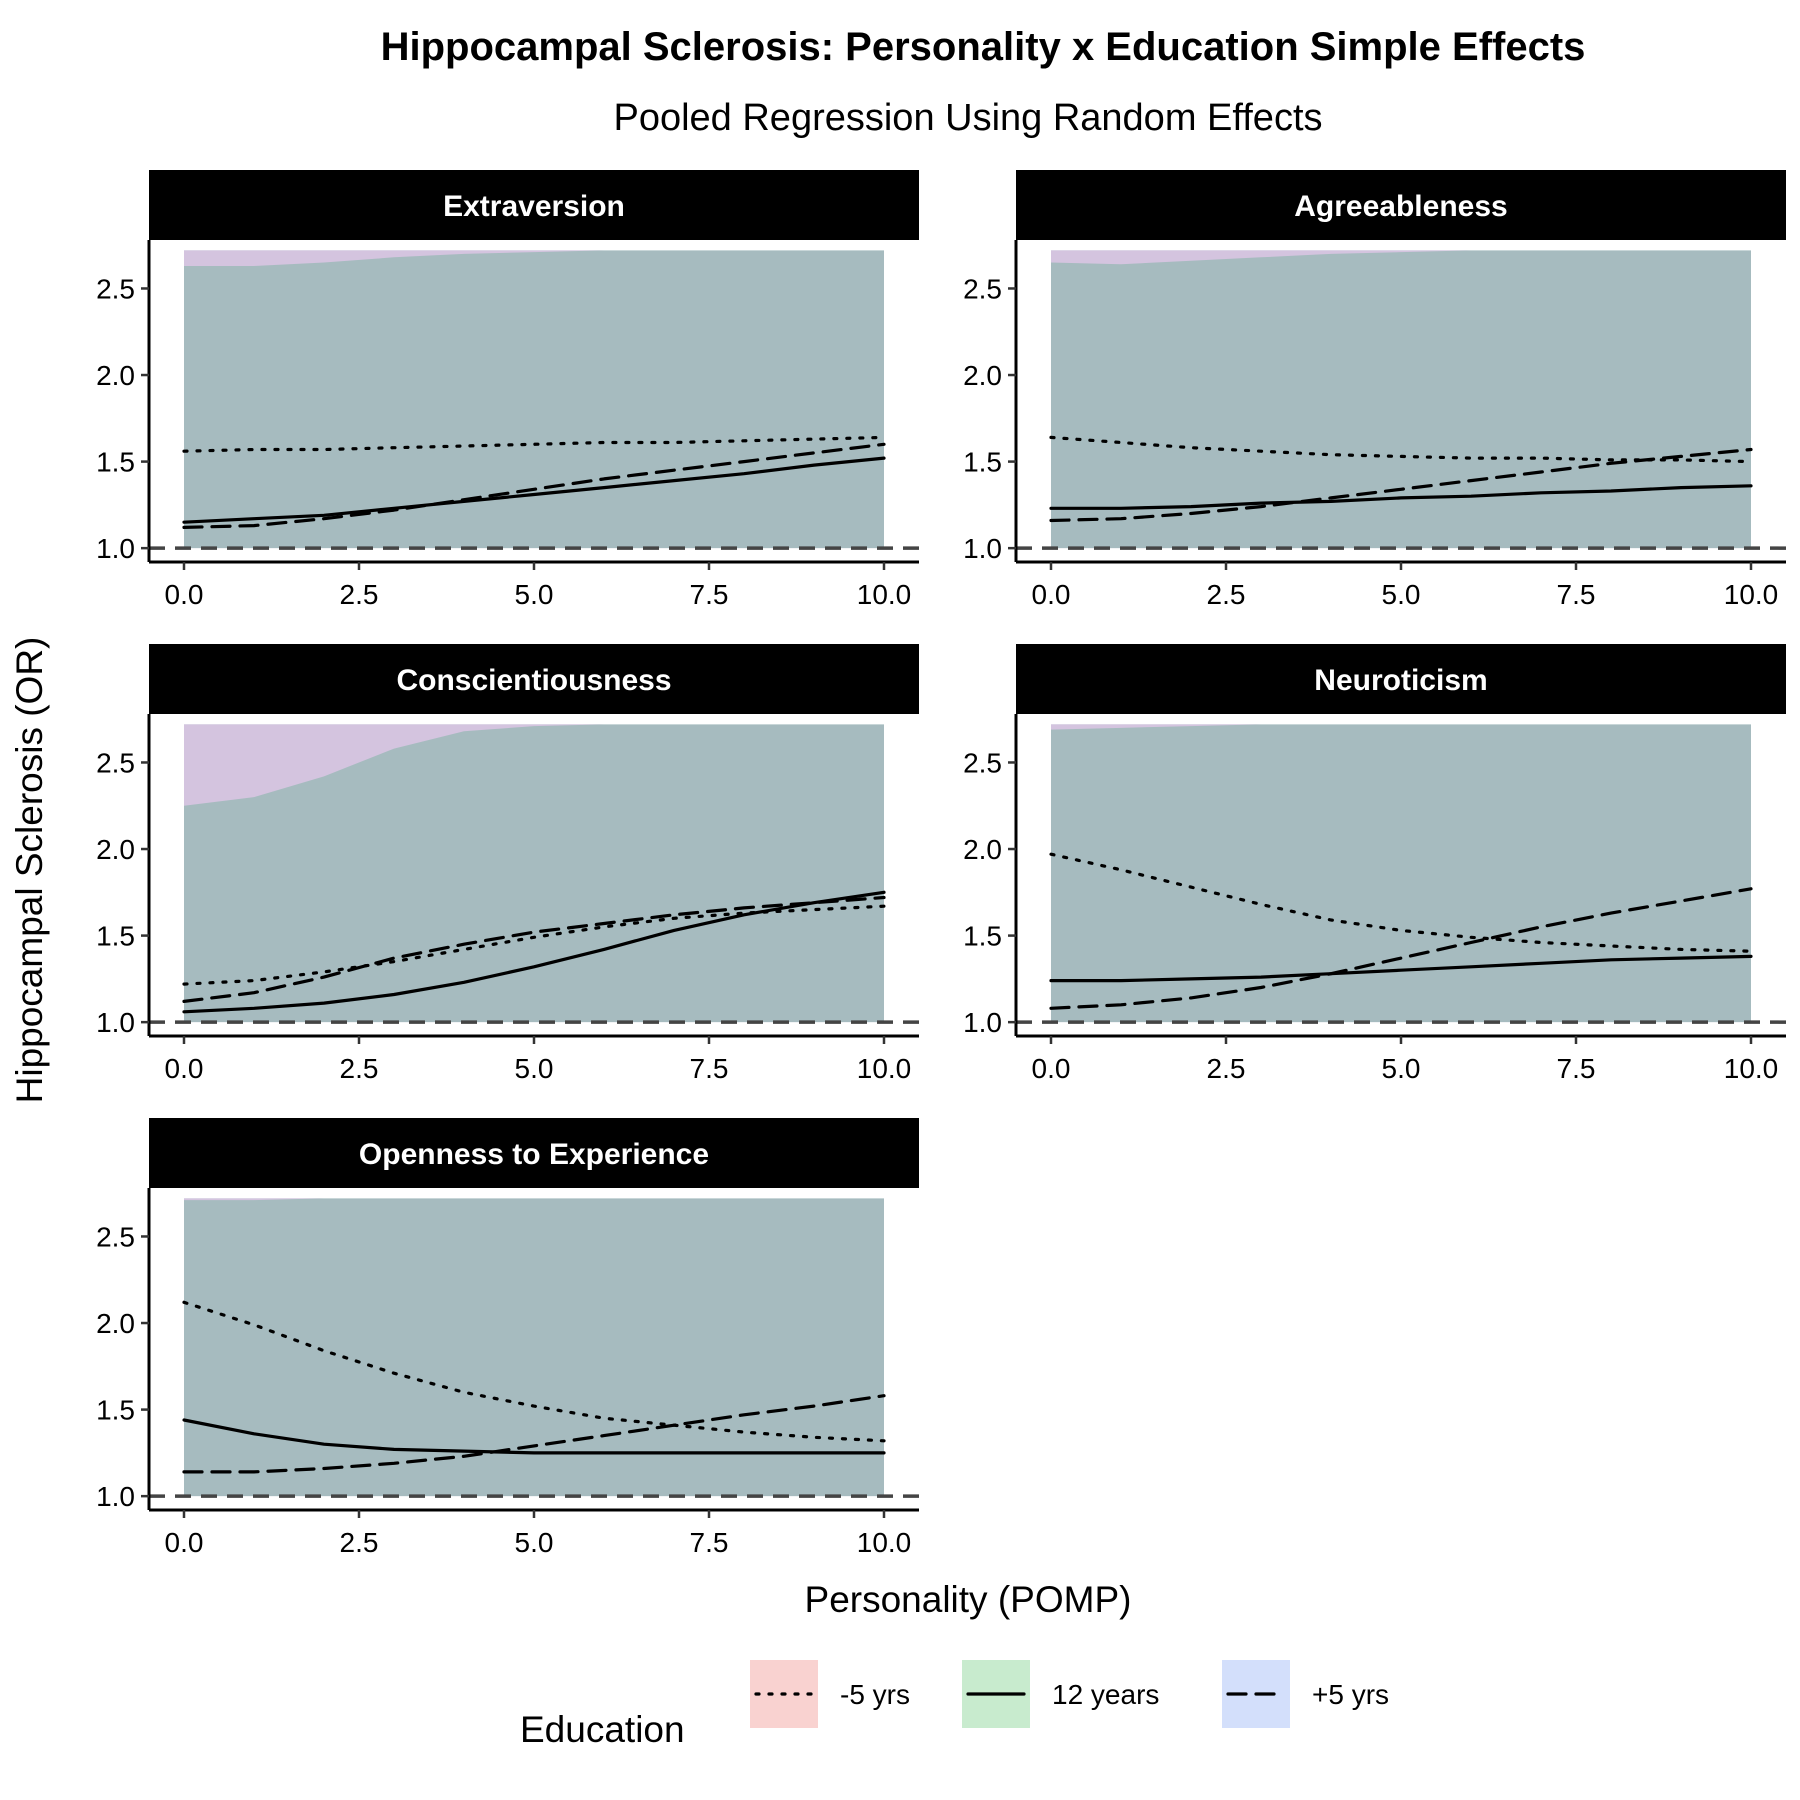 The height and width of the screenshot is (1800, 1800). I want to click on legend-label-plus5-yrs: +5 yrs, so click(1350, 1694).